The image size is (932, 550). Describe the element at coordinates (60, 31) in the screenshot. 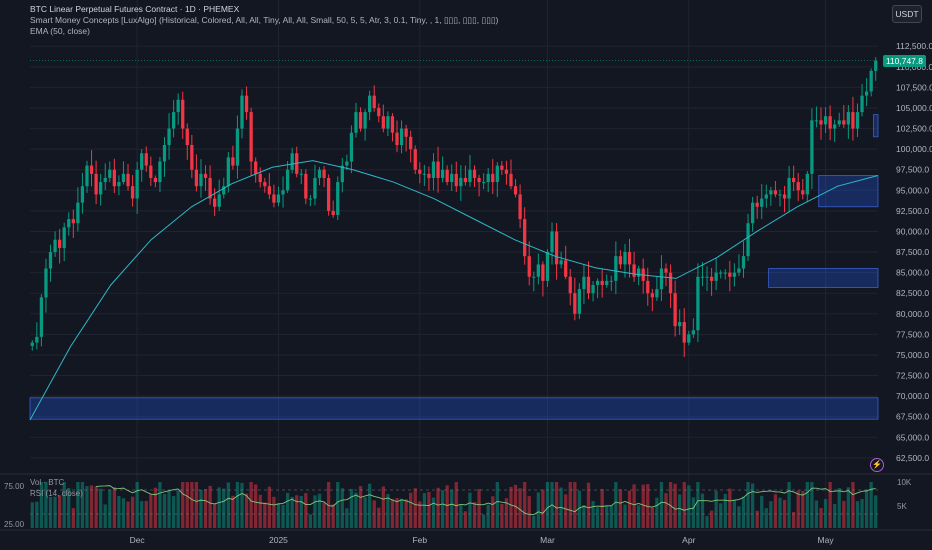

I see `indicator-ema-label: EMA (50, close)` at that location.